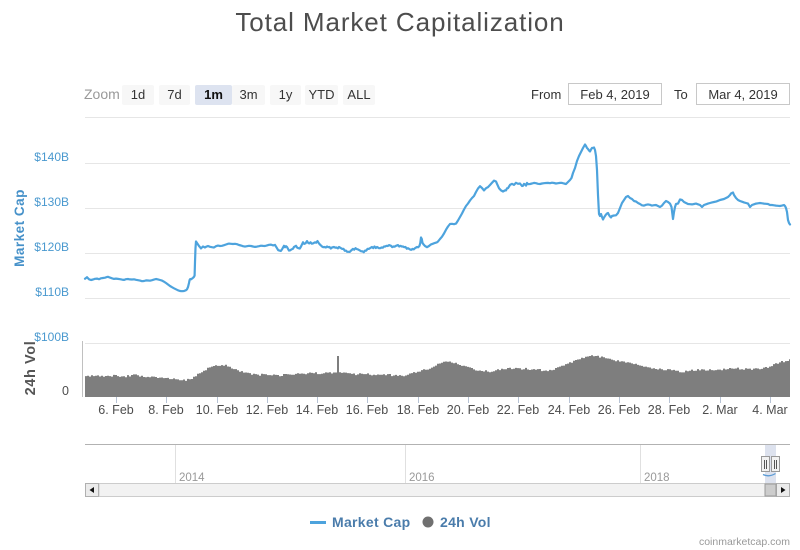 The height and width of the screenshot is (550, 800). What do you see at coordinates (742, 94) in the screenshot?
I see `svg-text: Mar 4, 2019` at bounding box center [742, 94].